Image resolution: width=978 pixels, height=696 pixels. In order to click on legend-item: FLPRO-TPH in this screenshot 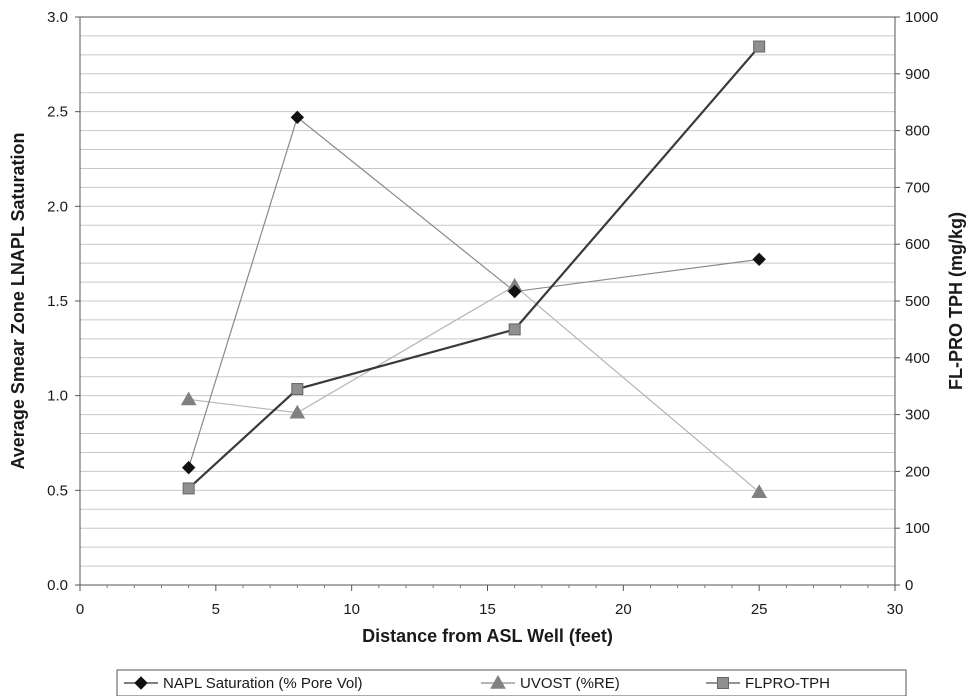, I will do `click(768, 683)`.